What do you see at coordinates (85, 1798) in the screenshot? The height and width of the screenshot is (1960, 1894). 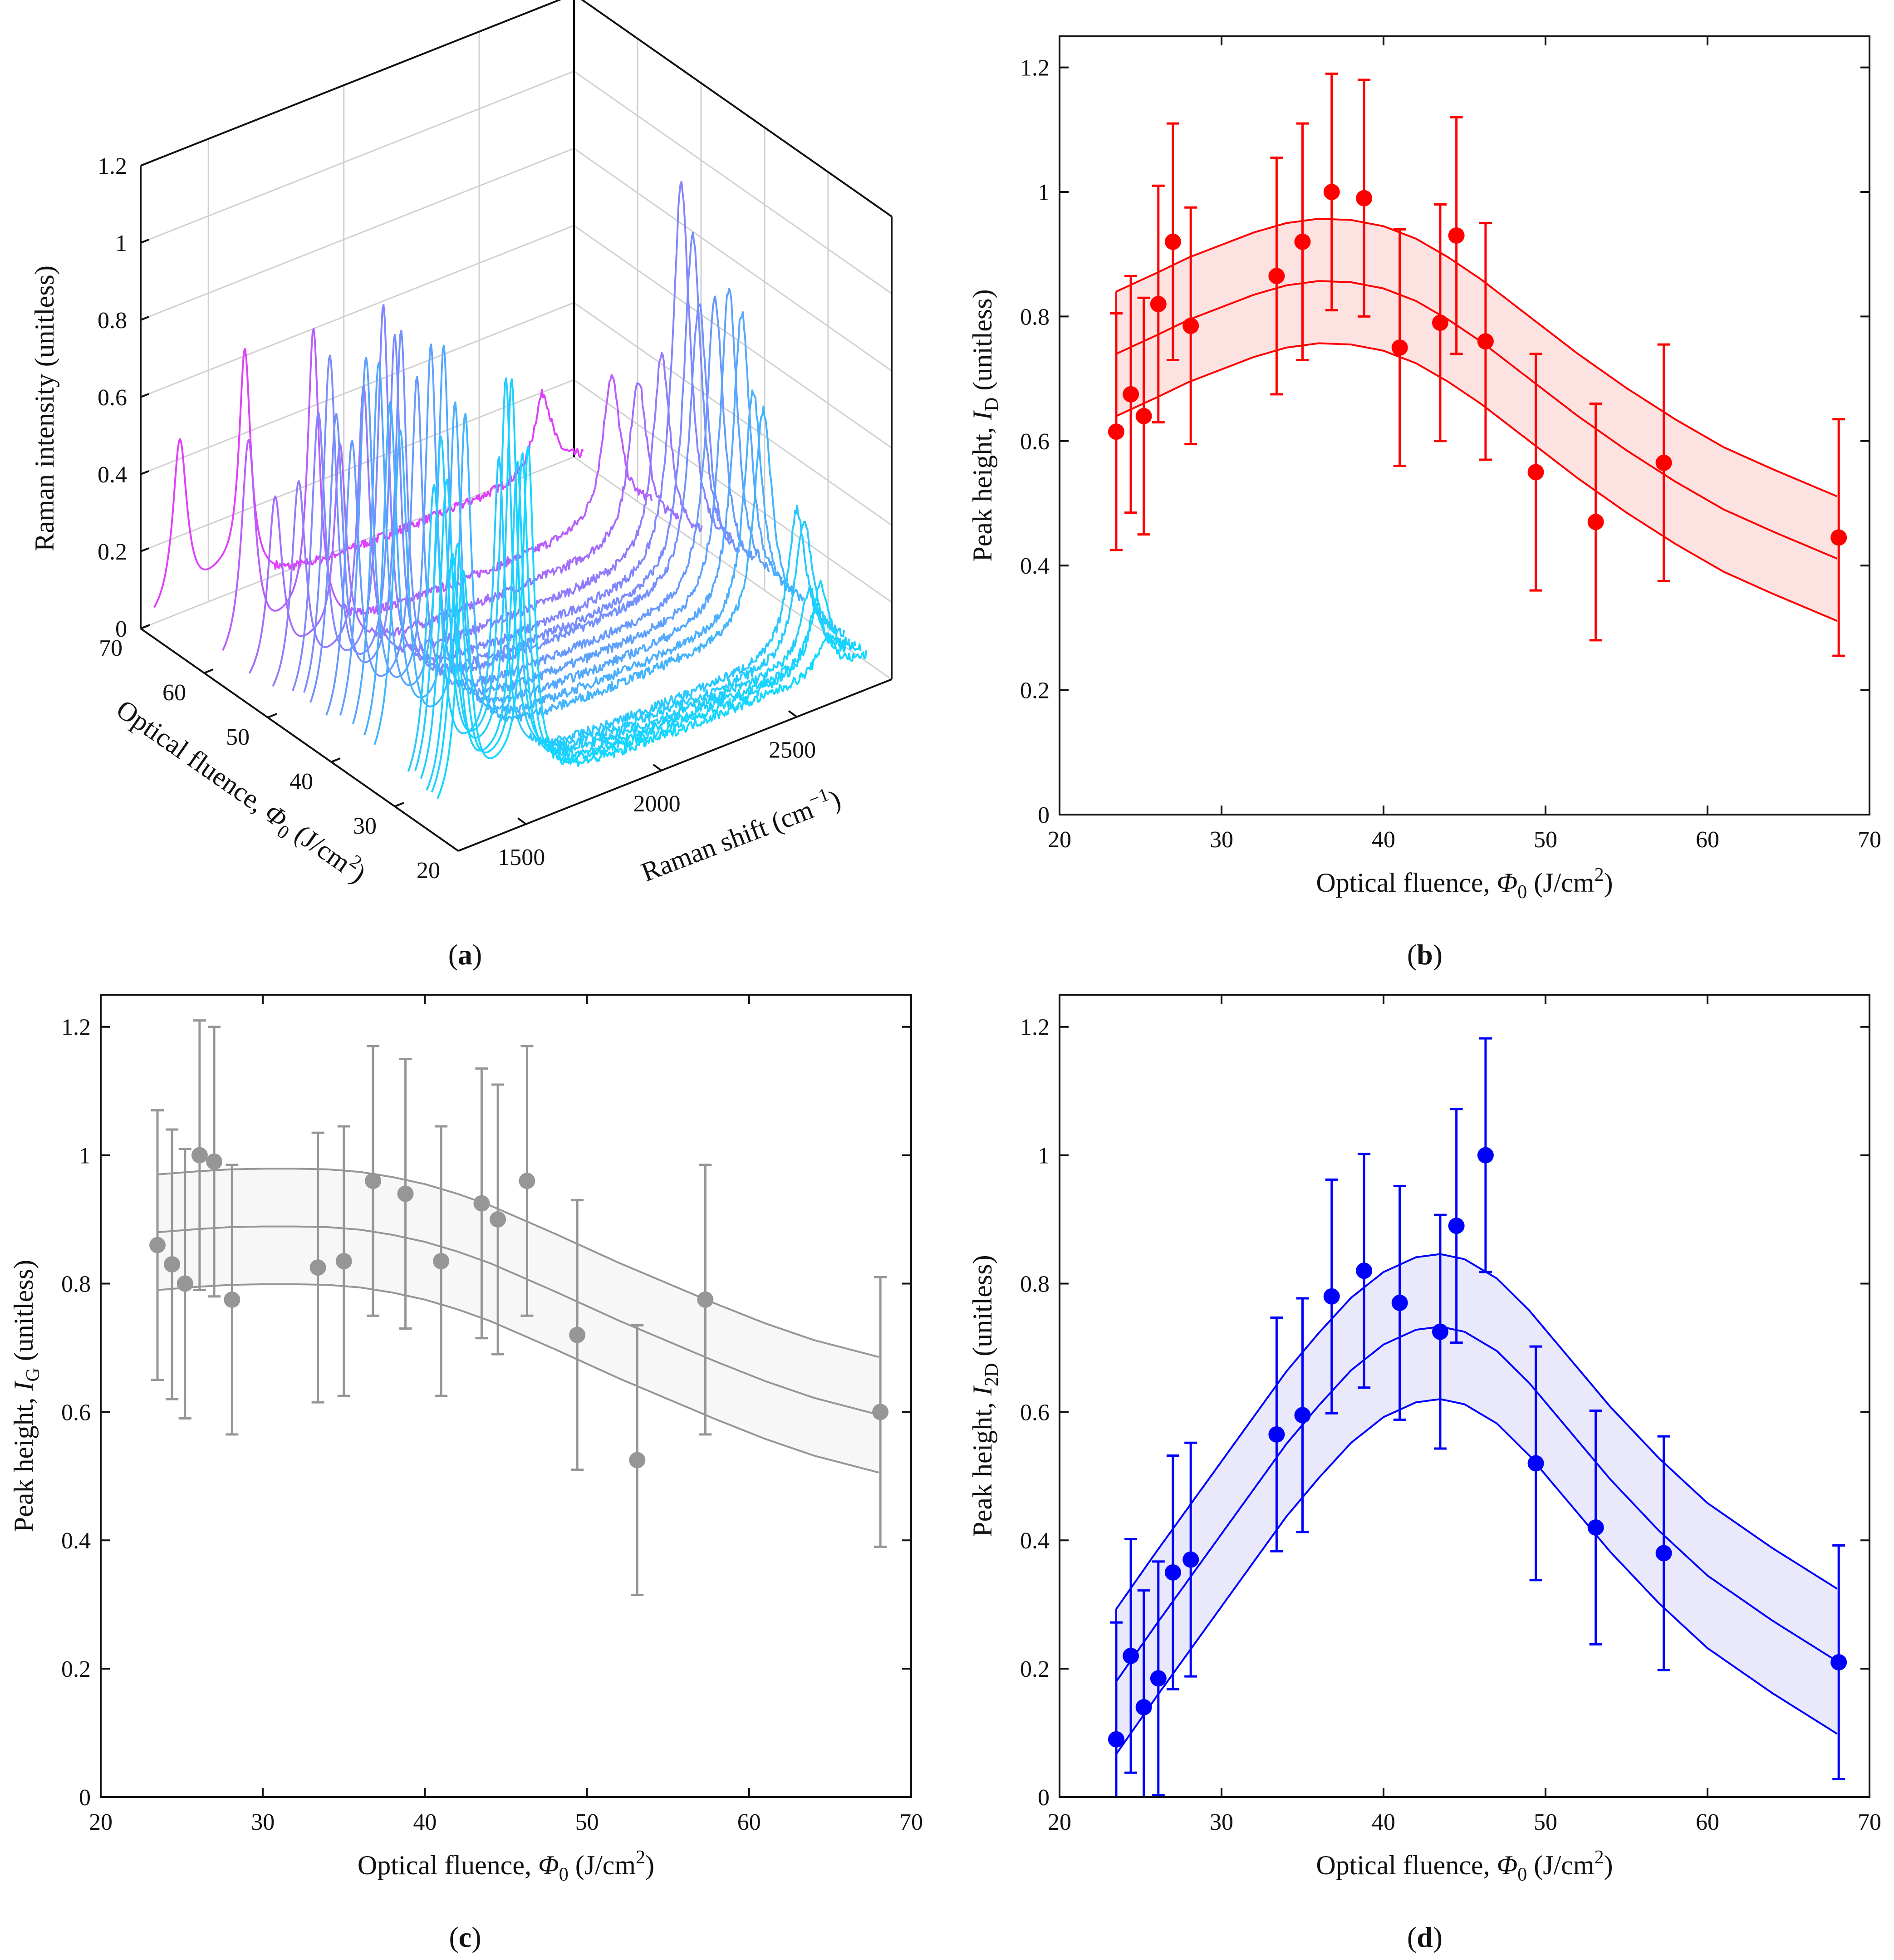 I see `y-tick-label: 0` at bounding box center [85, 1798].